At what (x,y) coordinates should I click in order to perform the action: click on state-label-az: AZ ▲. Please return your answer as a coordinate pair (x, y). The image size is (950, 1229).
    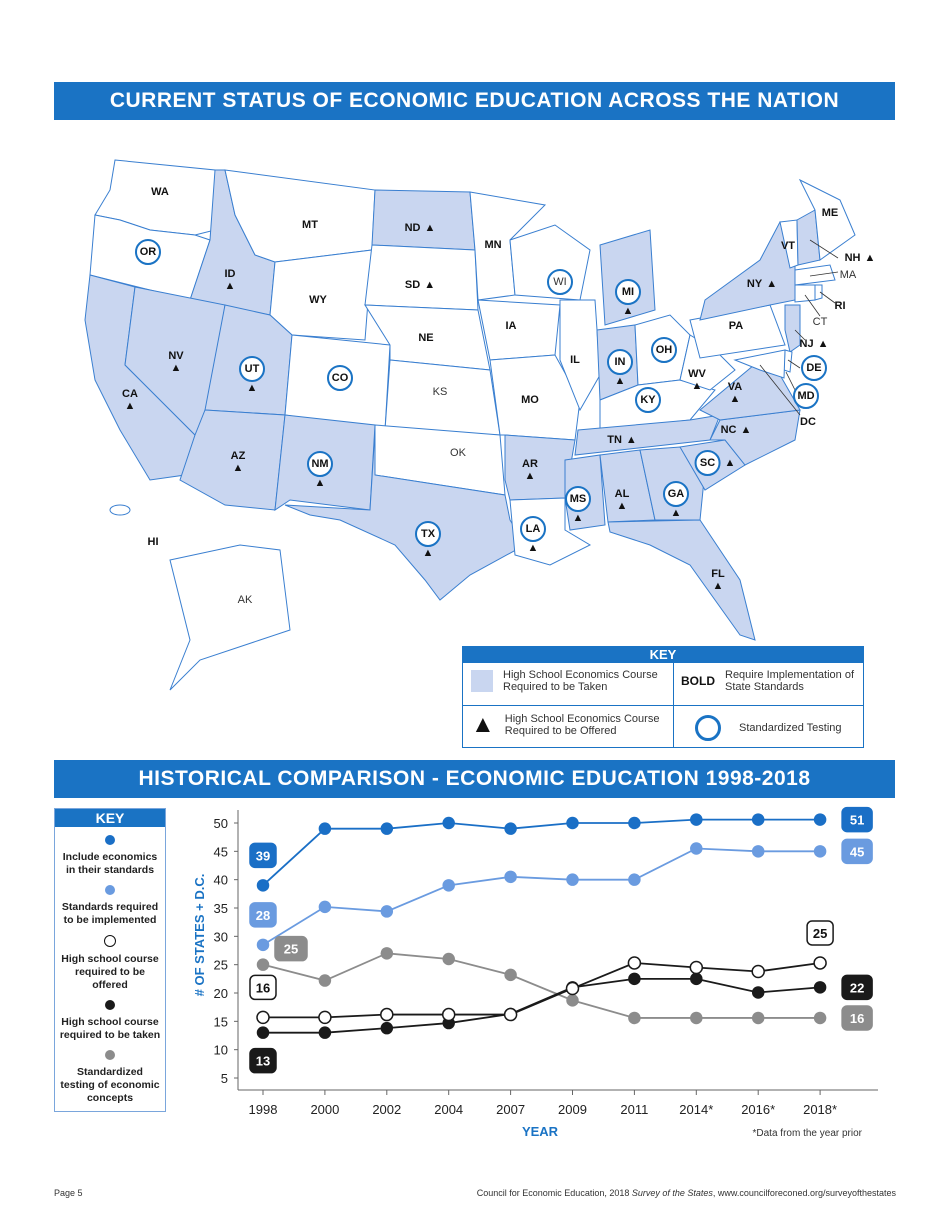
    Looking at the image, I should click on (238, 462).